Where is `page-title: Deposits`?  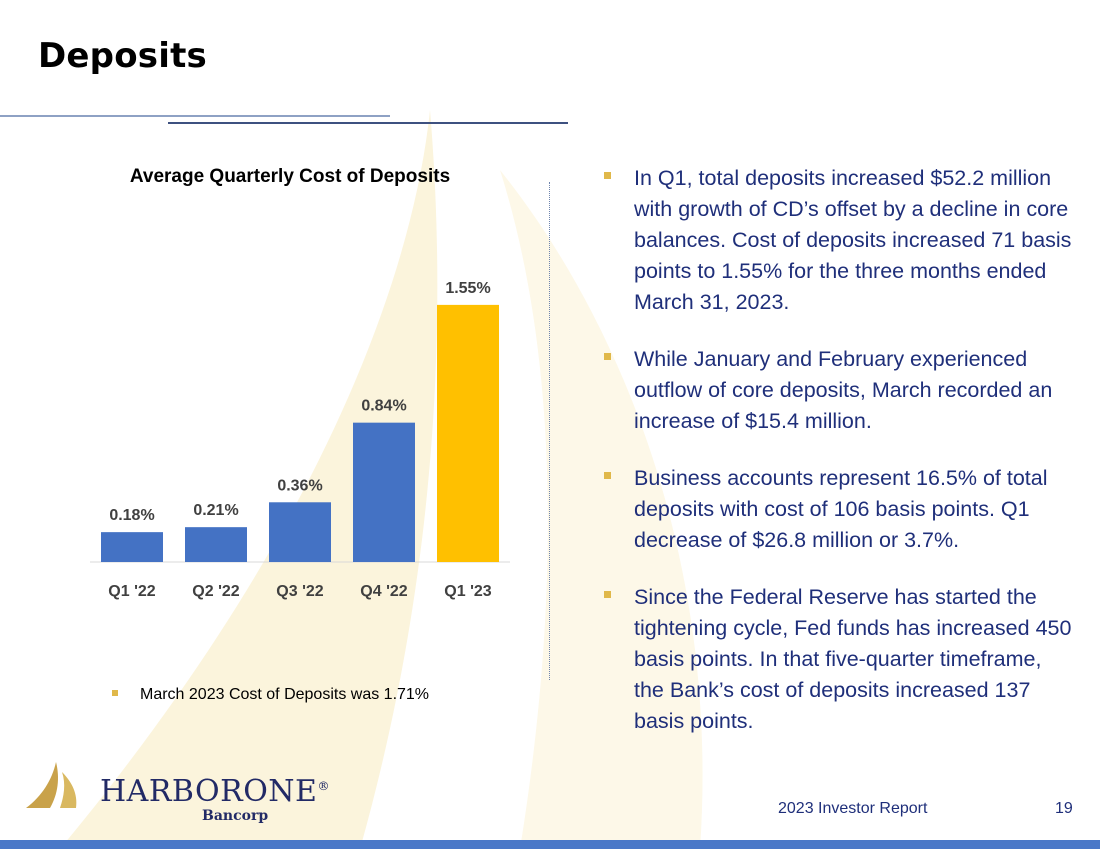
page-title: Deposits is located at coordinates (122, 56).